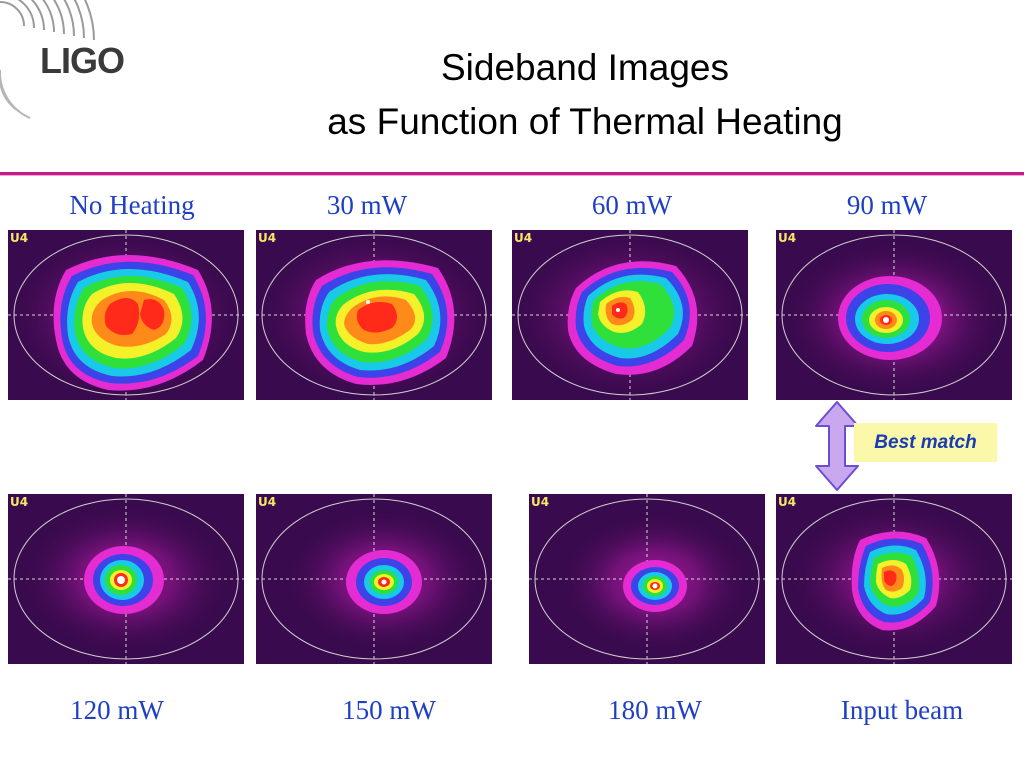 This screenshot has width=1024, height=768. Describe the element at coordinates (585, 121) in the screenshot. I see `slide-title-line2: as Function of Thermal Heating` at that location.